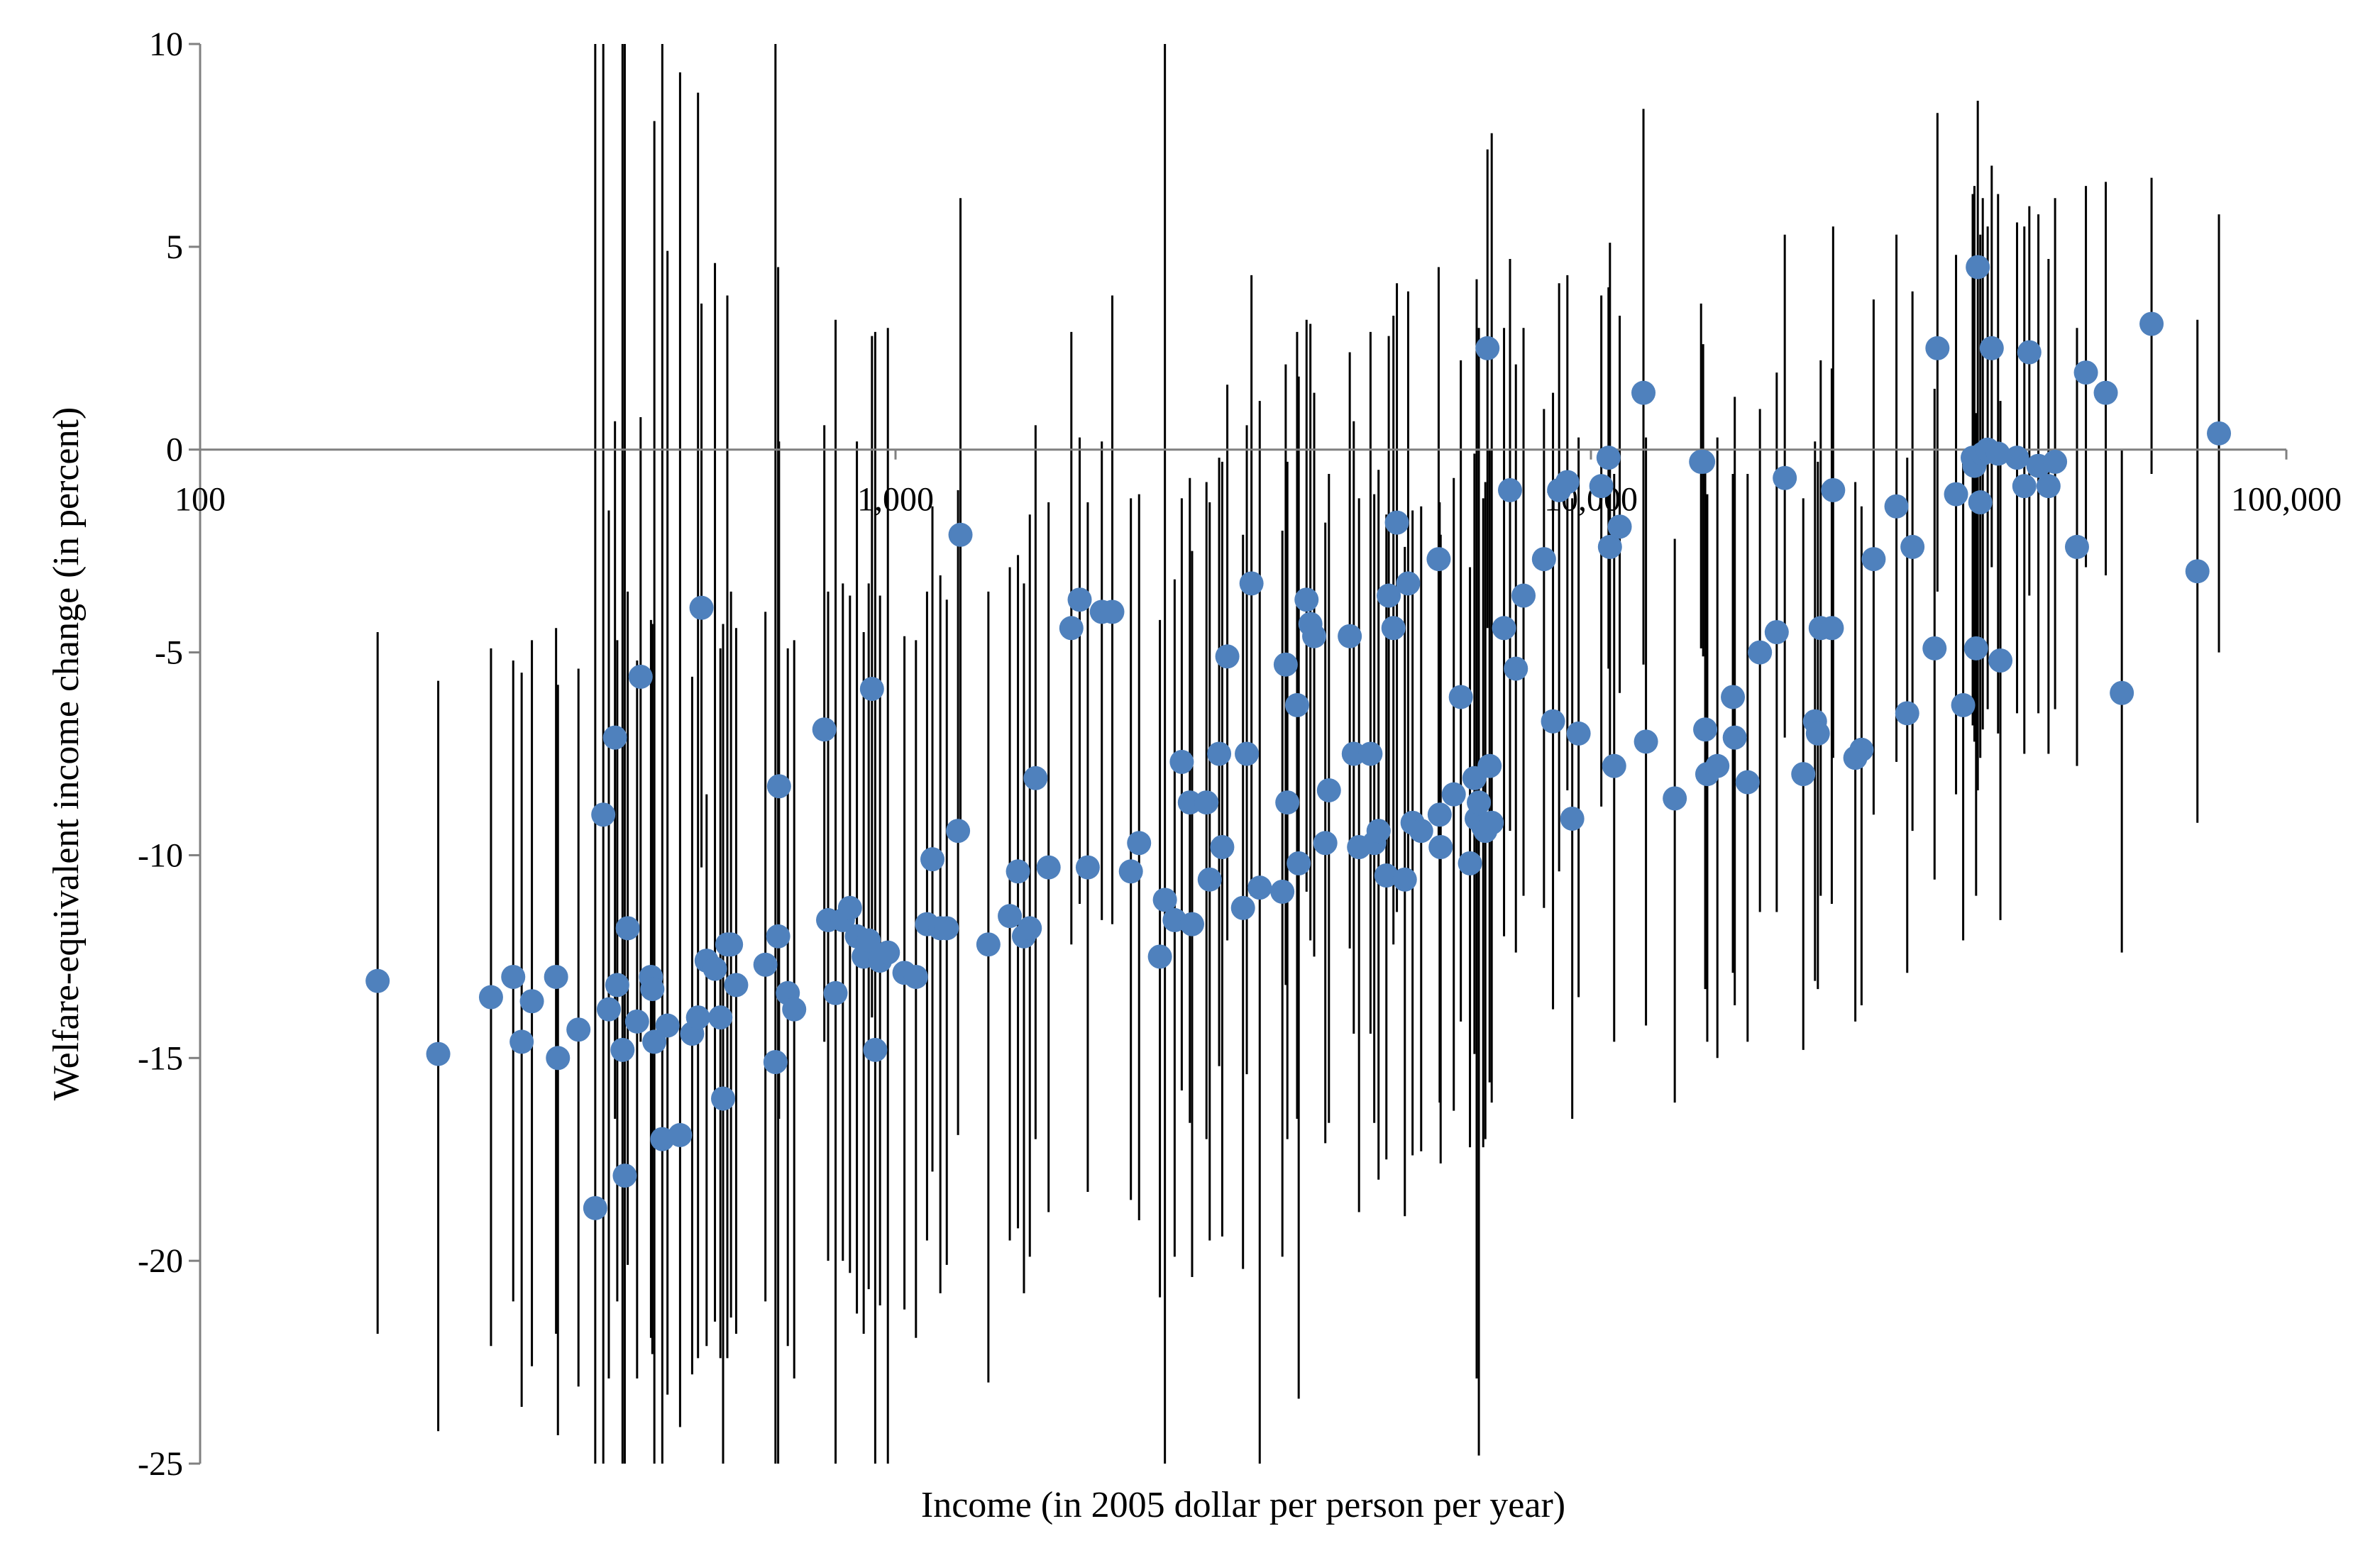 The height and width of the screenshot is (1553, 2380). I want to click on y-tick-label: 0, so click(174, 450).